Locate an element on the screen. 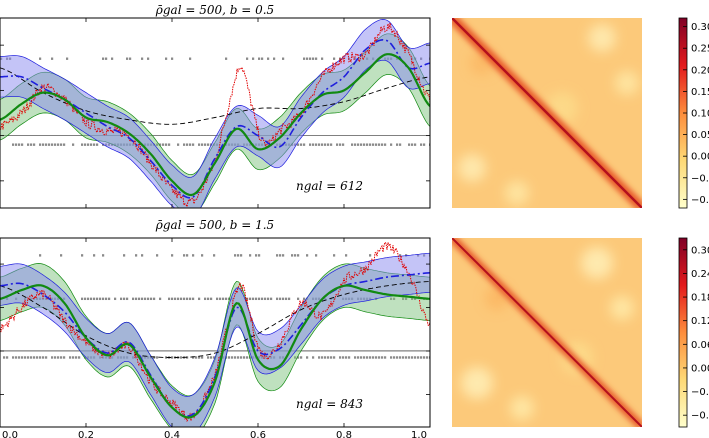 The height and width of the screenshot is (438, 709). x-tick-label: 0.4 is located at coordinates (172, 434).